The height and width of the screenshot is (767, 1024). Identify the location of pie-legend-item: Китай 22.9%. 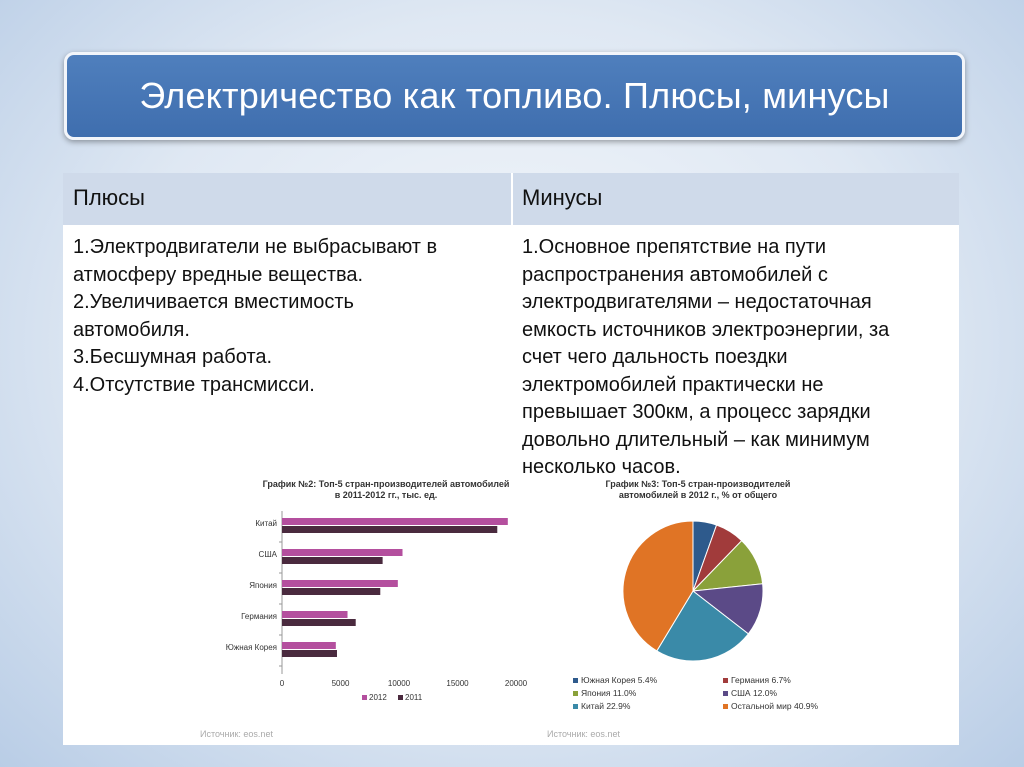
(601, 706).